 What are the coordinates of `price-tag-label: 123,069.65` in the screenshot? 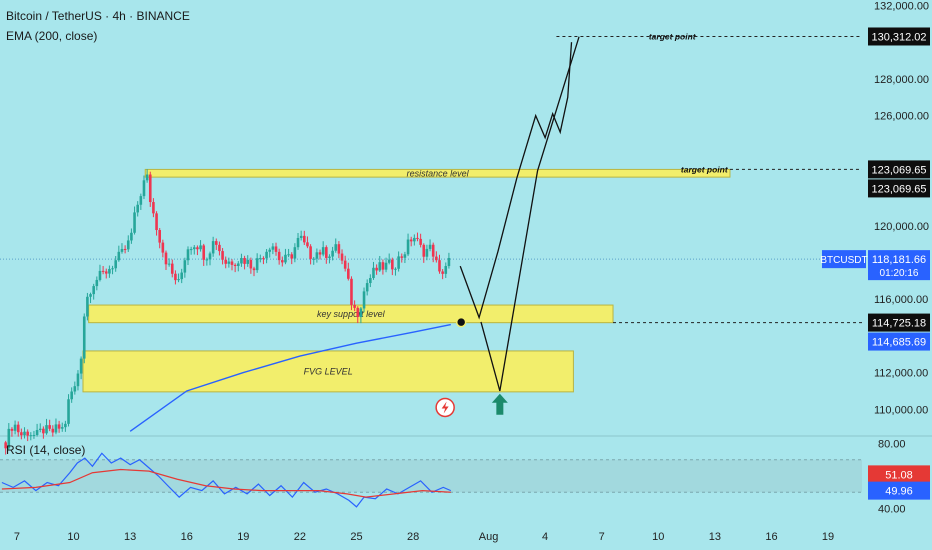 It's located at (898, 189).